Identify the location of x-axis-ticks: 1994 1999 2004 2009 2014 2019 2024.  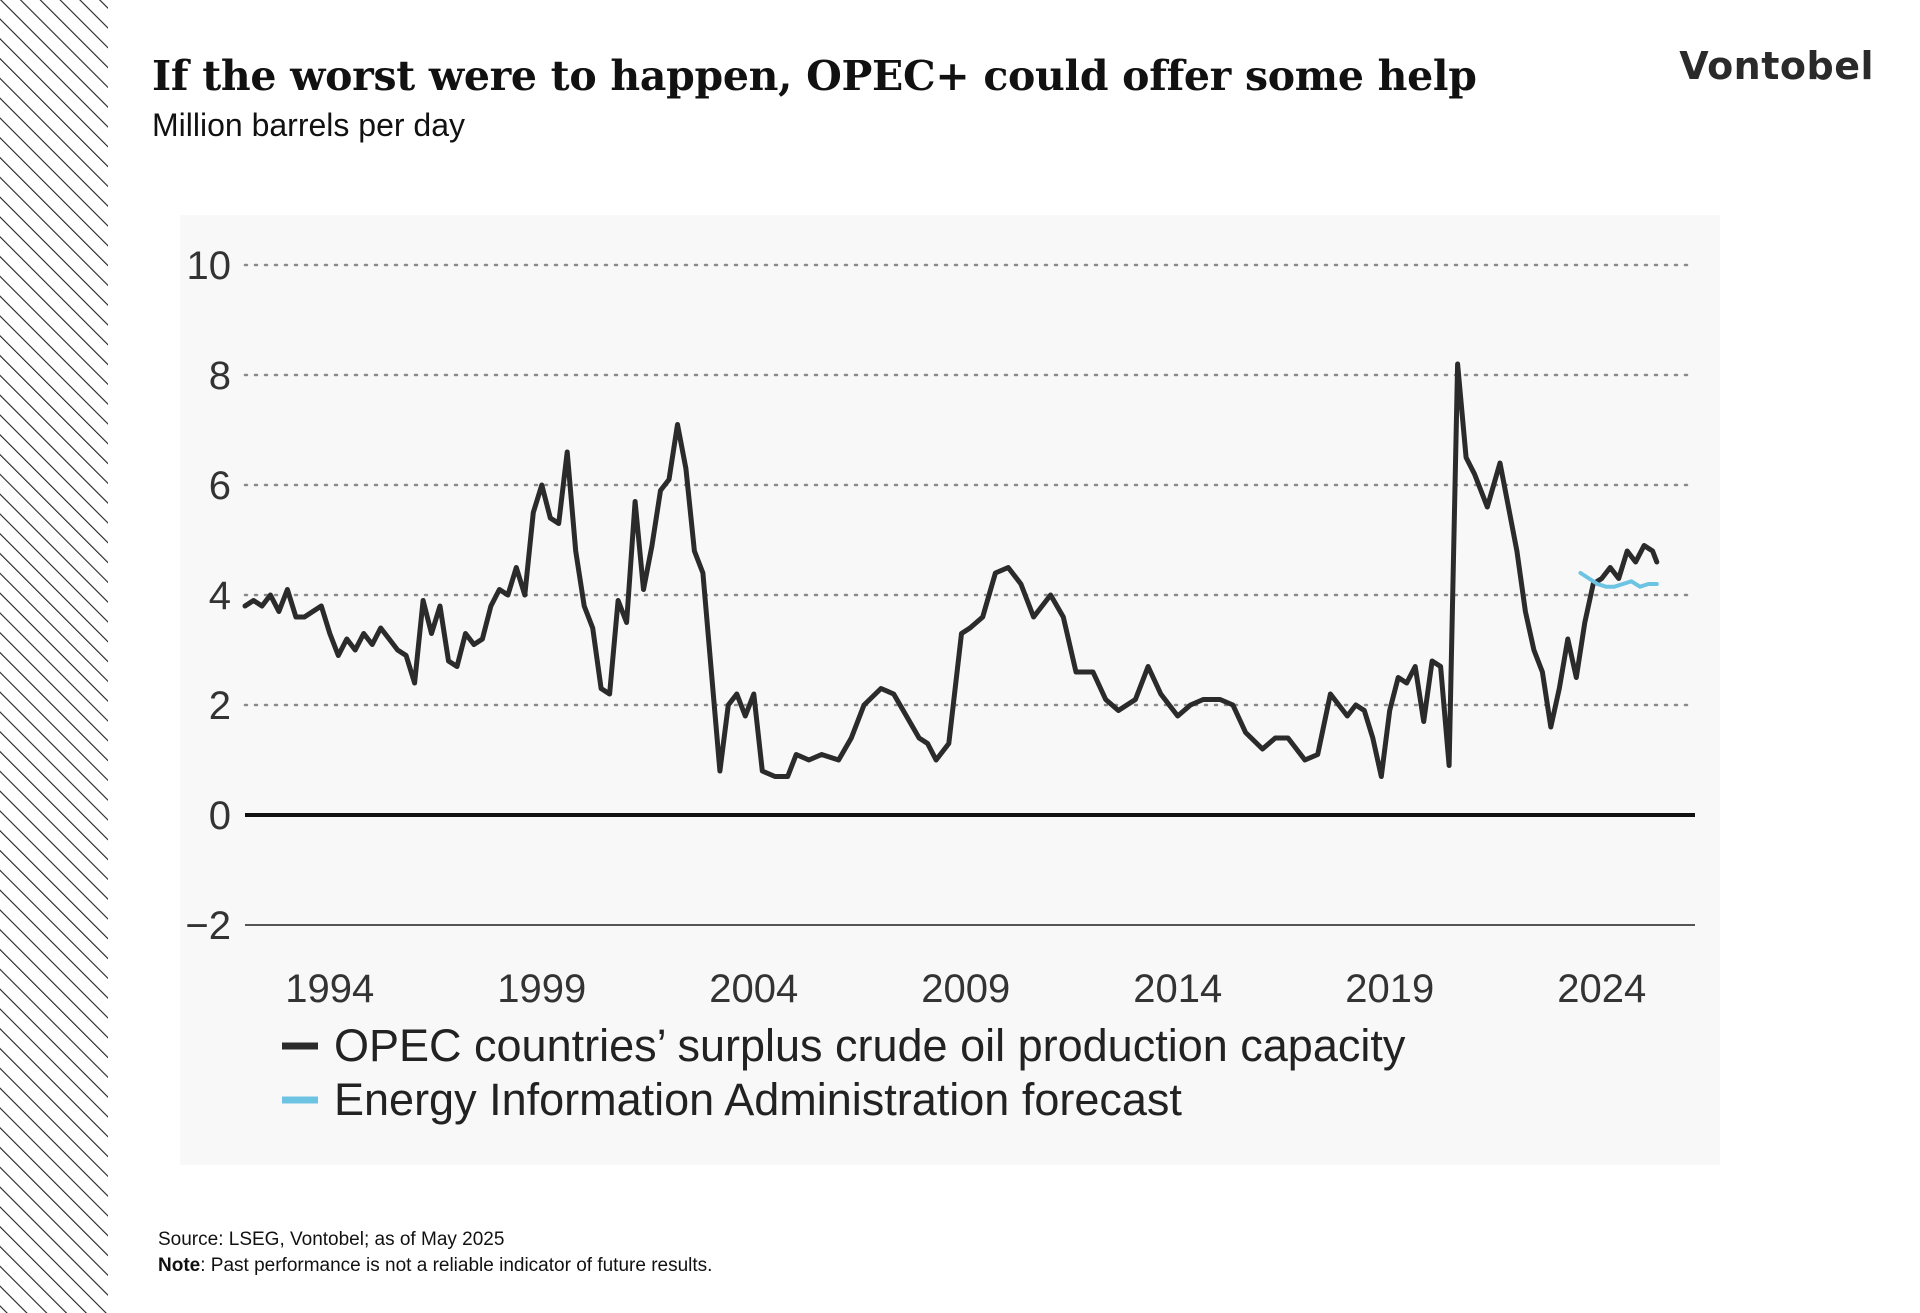
(965, 989).